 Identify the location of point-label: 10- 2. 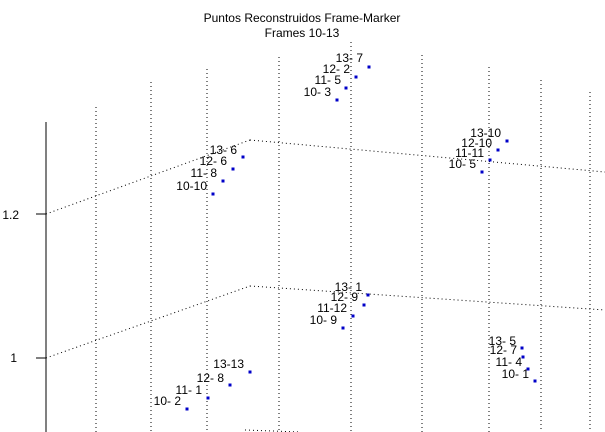
(168, 401).